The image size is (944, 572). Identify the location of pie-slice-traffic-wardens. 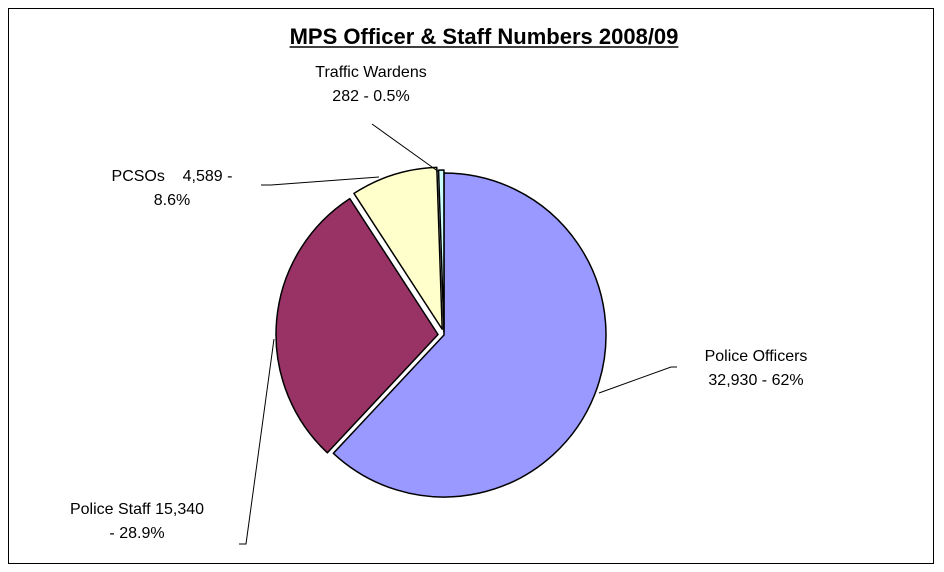
(441, 251).